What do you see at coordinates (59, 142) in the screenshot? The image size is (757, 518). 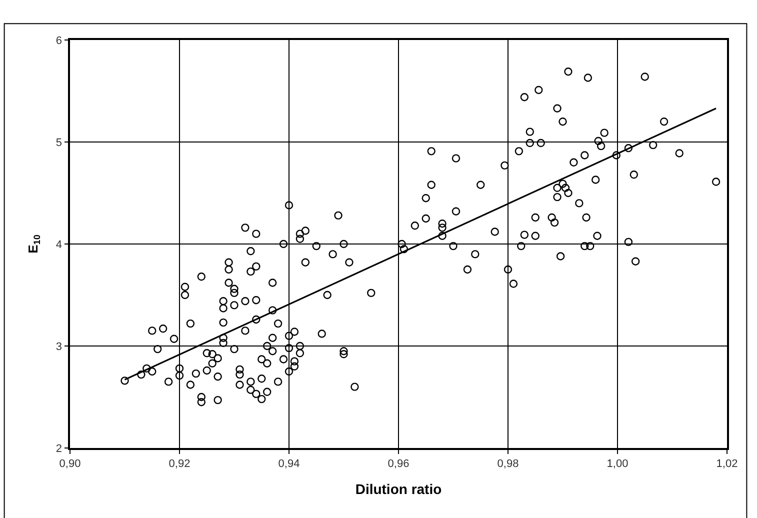 I see `y-tick-label: 5` at bounding box center [59, 142].